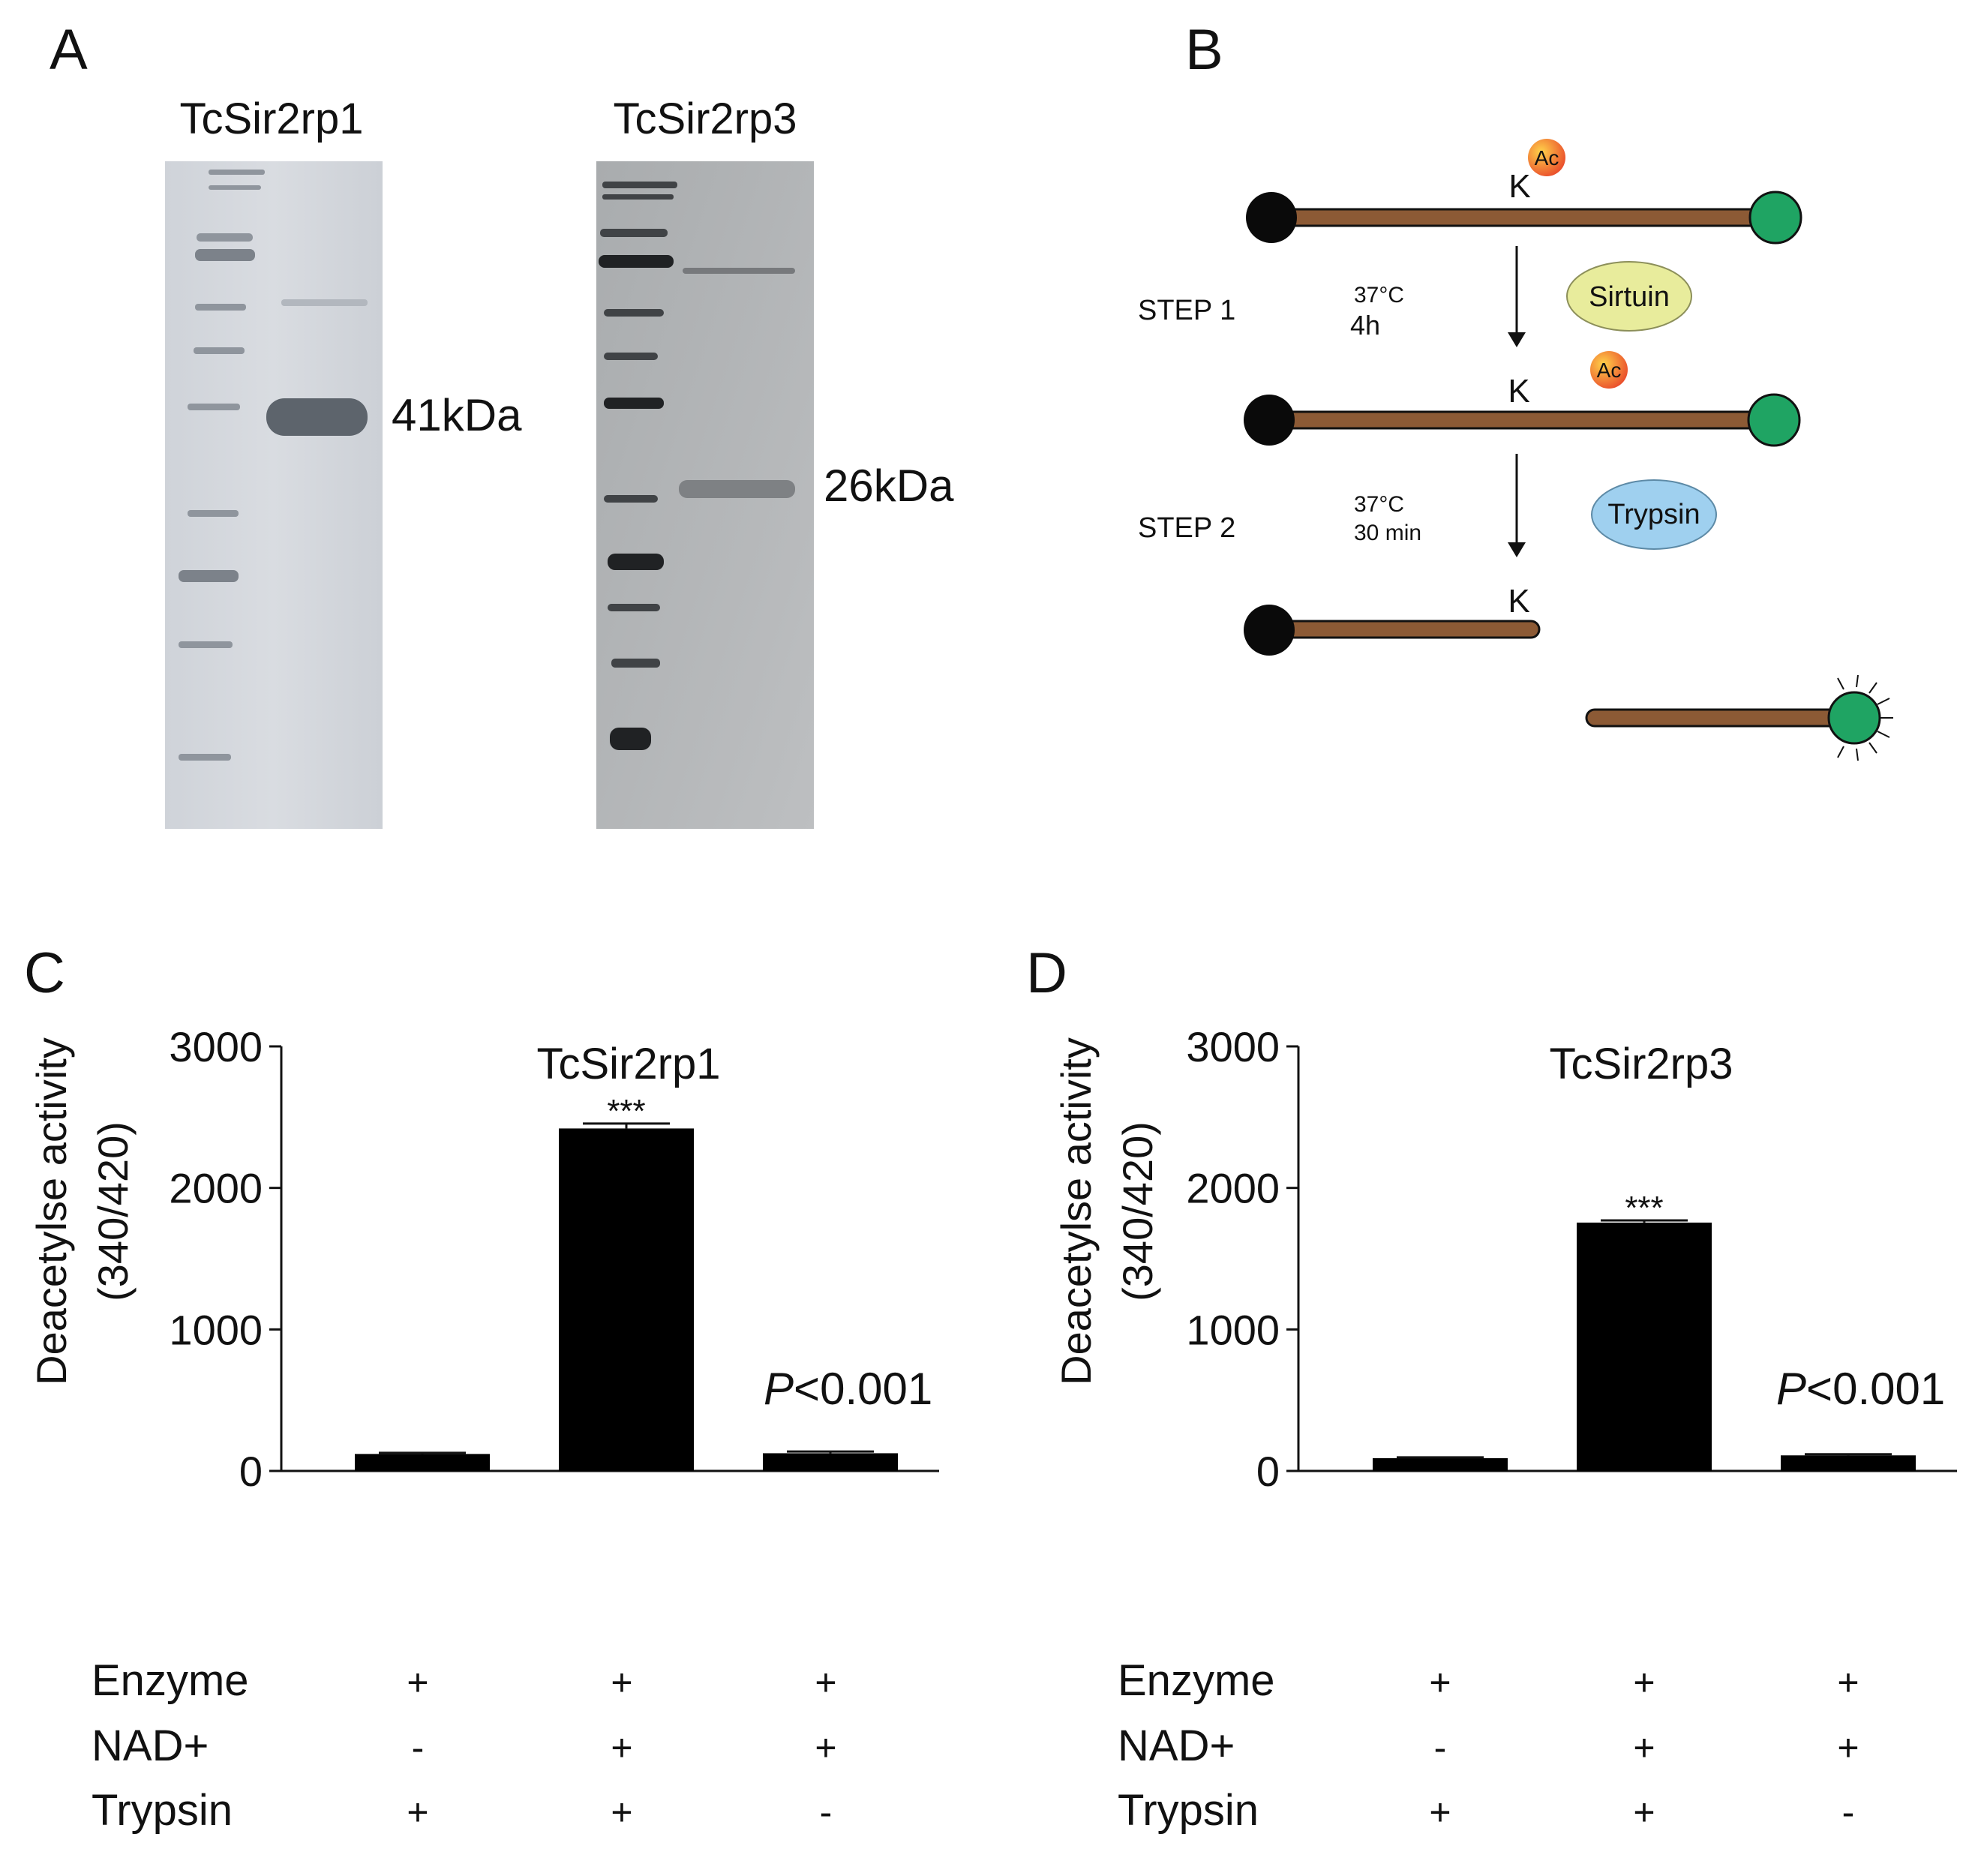  I want to click on gel-title-left: TcSir2rp1, so click(272, 119).